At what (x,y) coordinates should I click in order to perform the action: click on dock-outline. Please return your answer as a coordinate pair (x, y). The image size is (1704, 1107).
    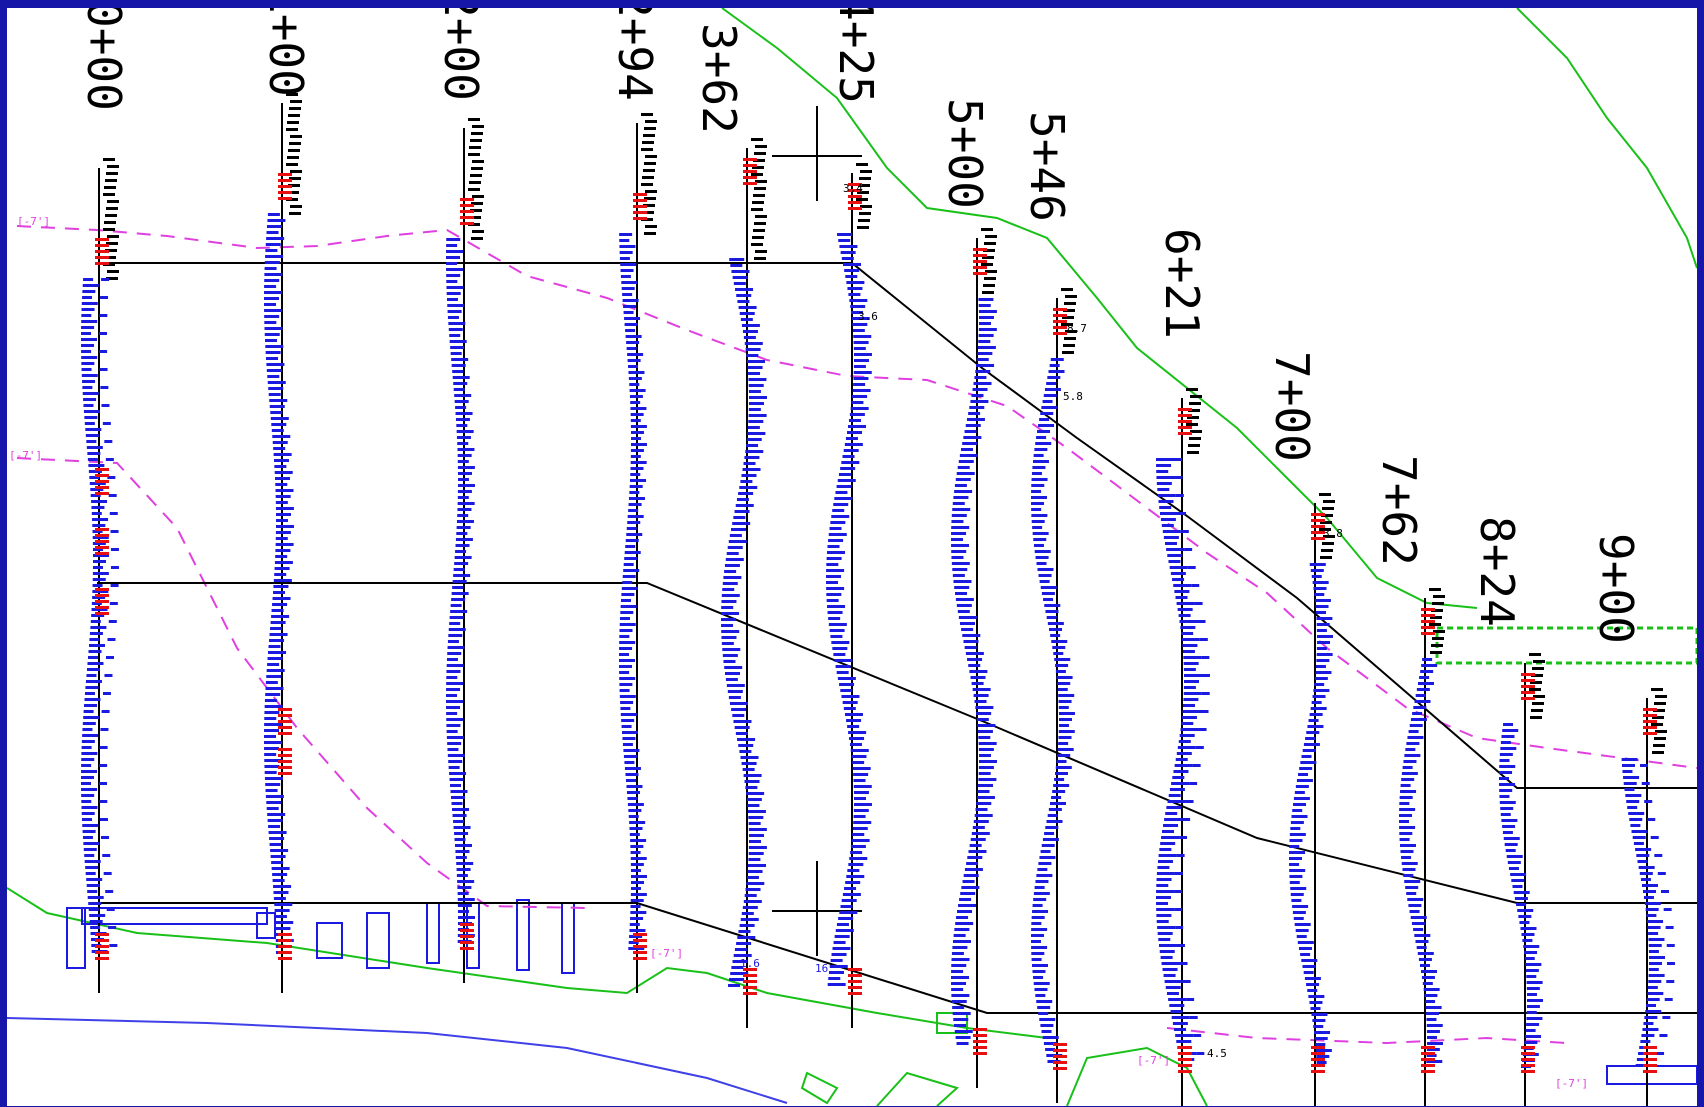
    Looking at the image, I should click on (174, 916).